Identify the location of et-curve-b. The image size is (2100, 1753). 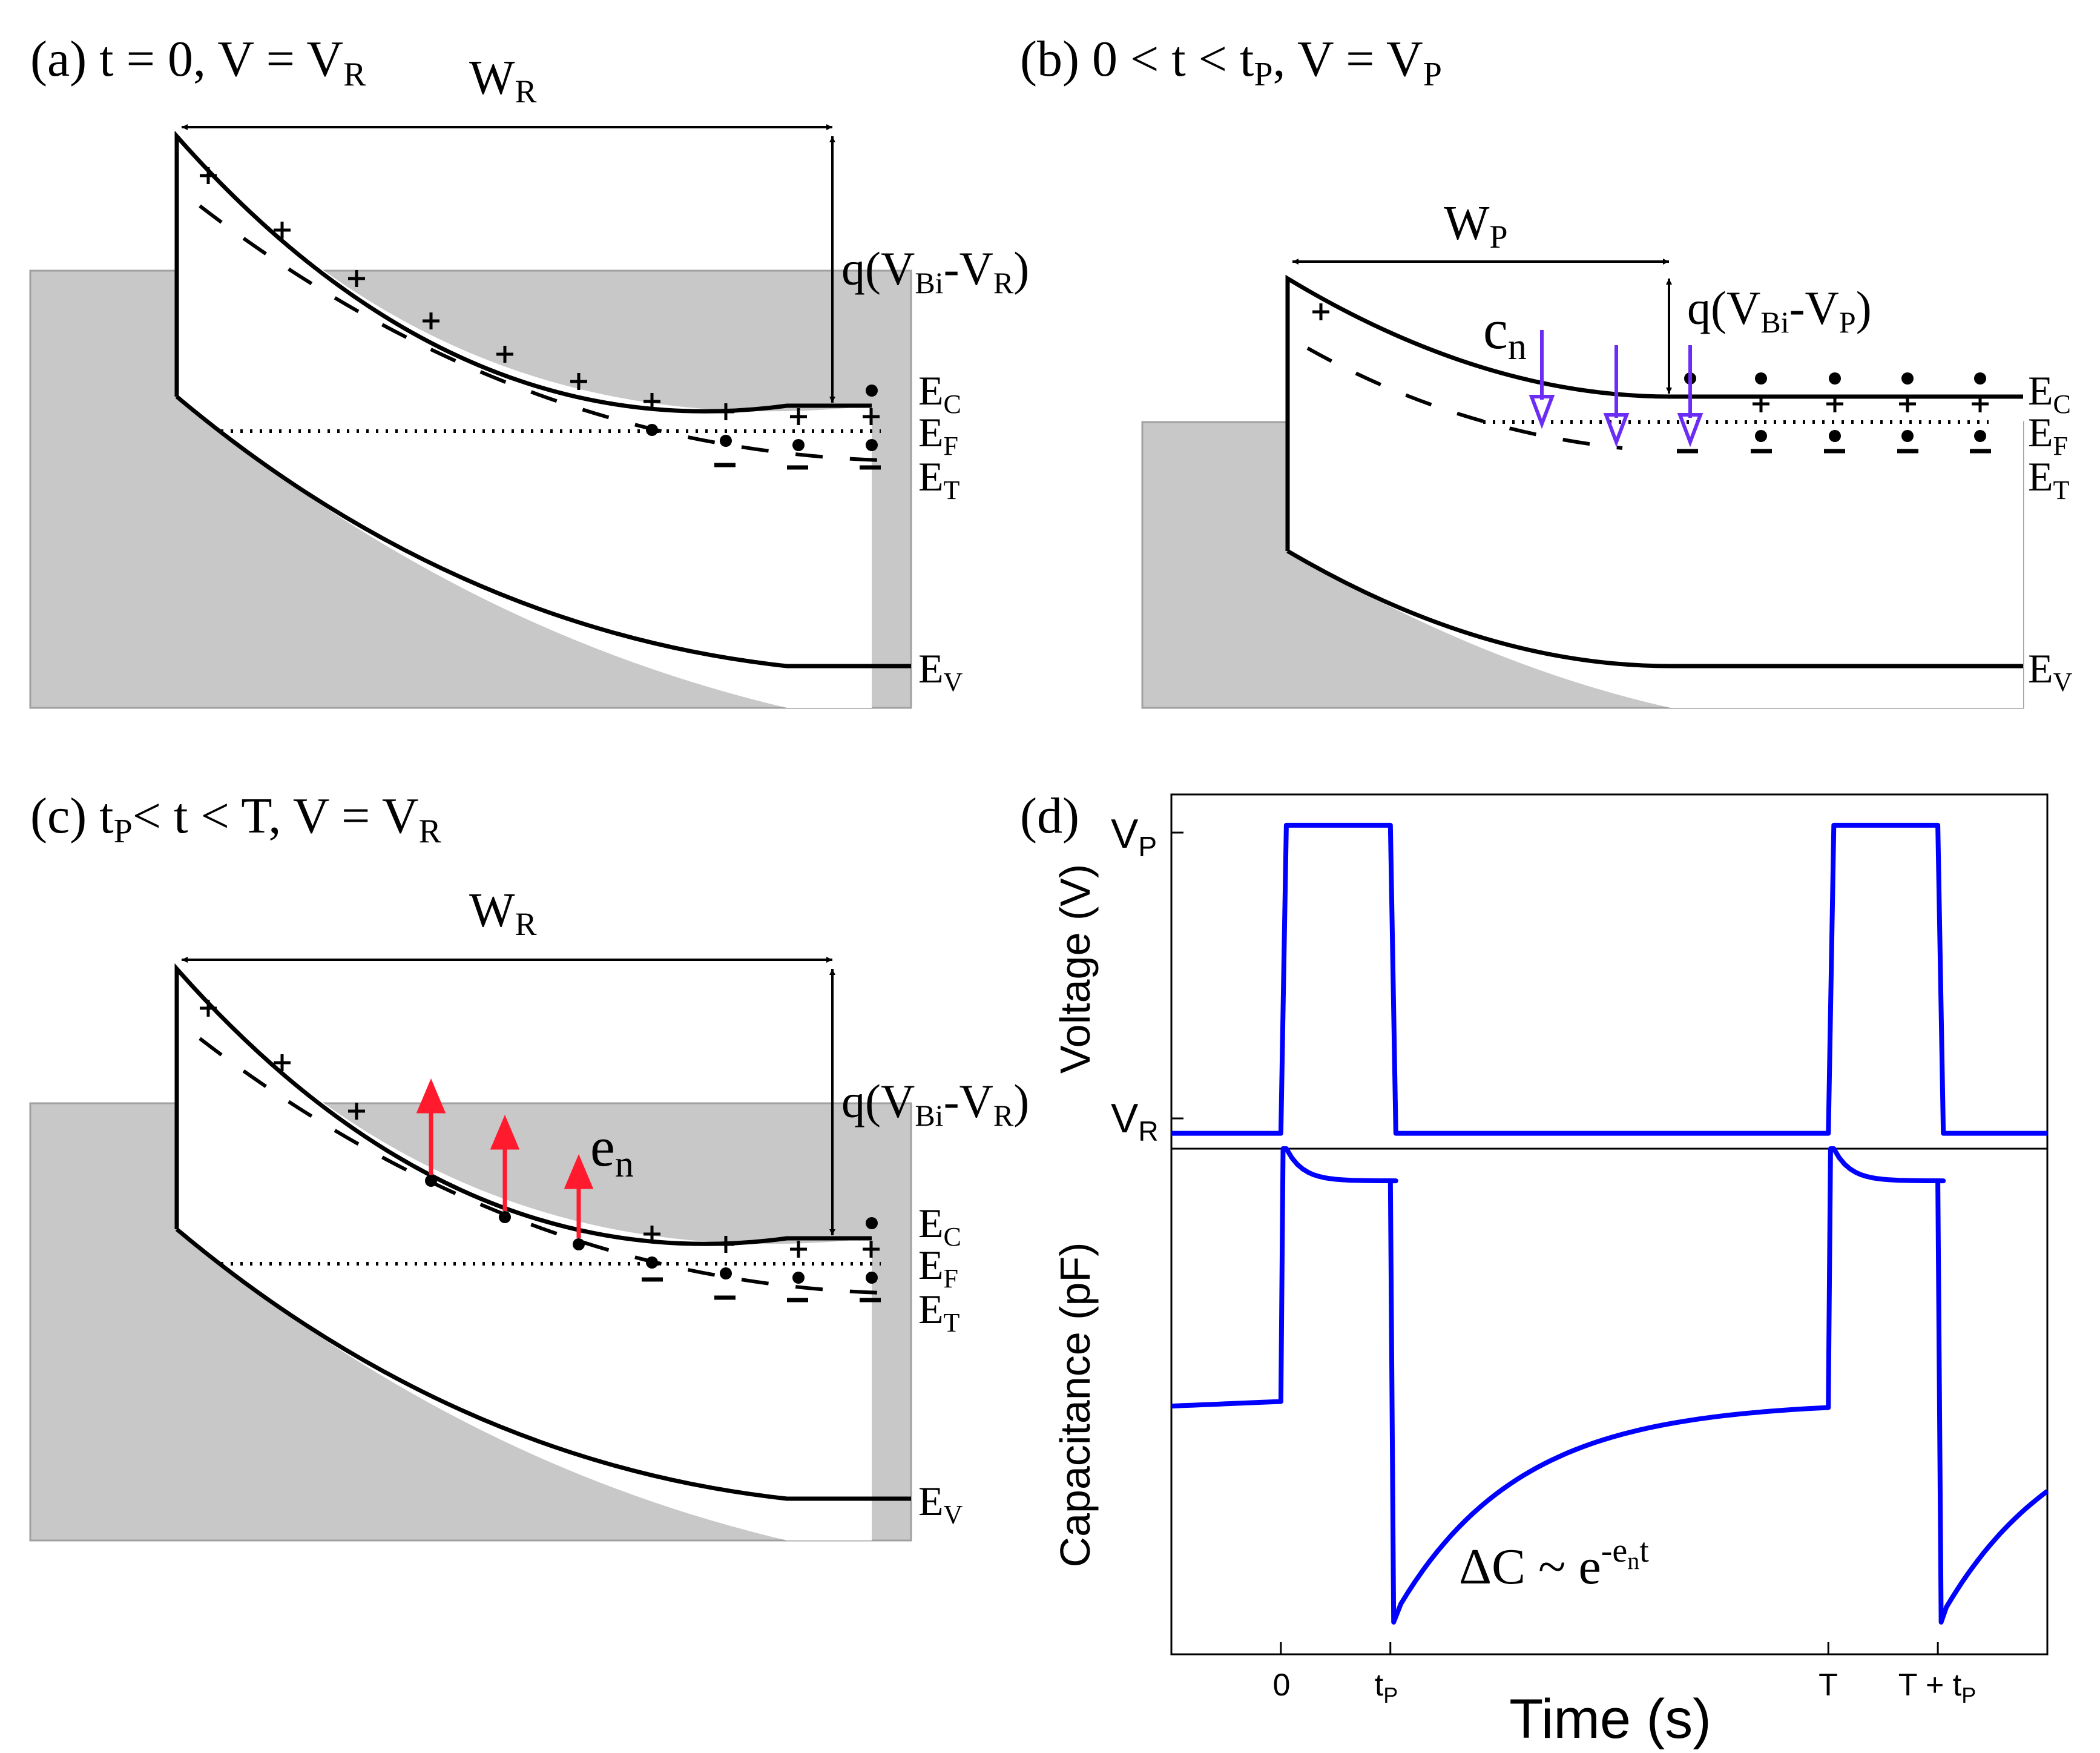
(1464, 398).